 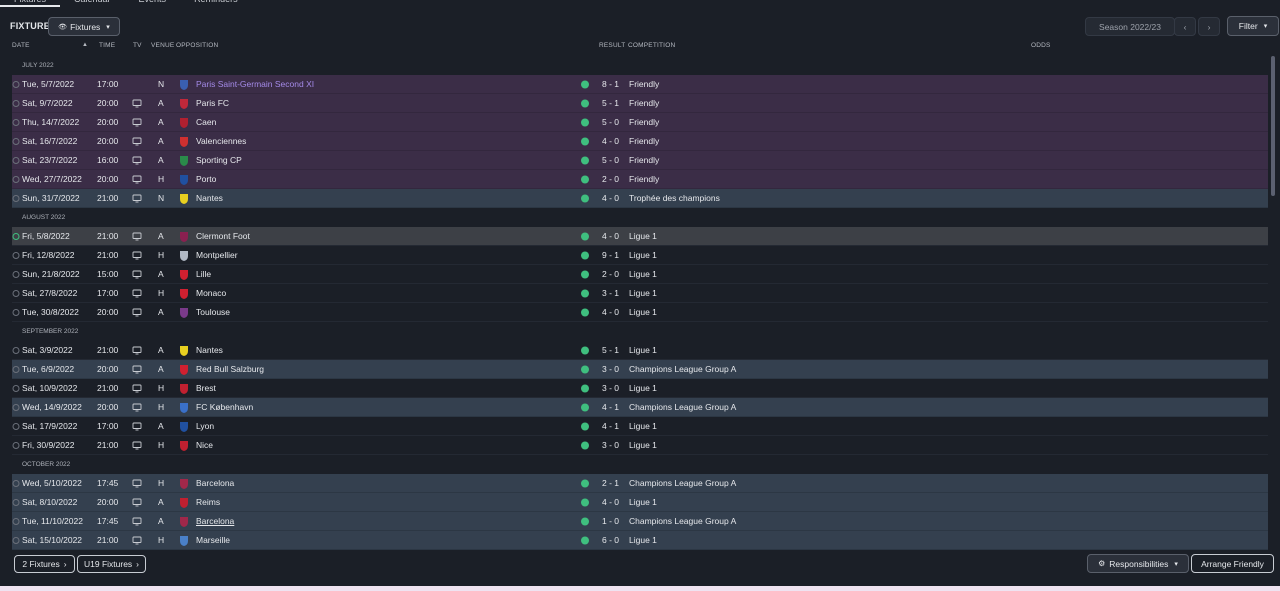 What do you see at coordinates (221, 141) in the screenshot?
I see `opposition: Valenciennes` at bounding box center [221, 141].